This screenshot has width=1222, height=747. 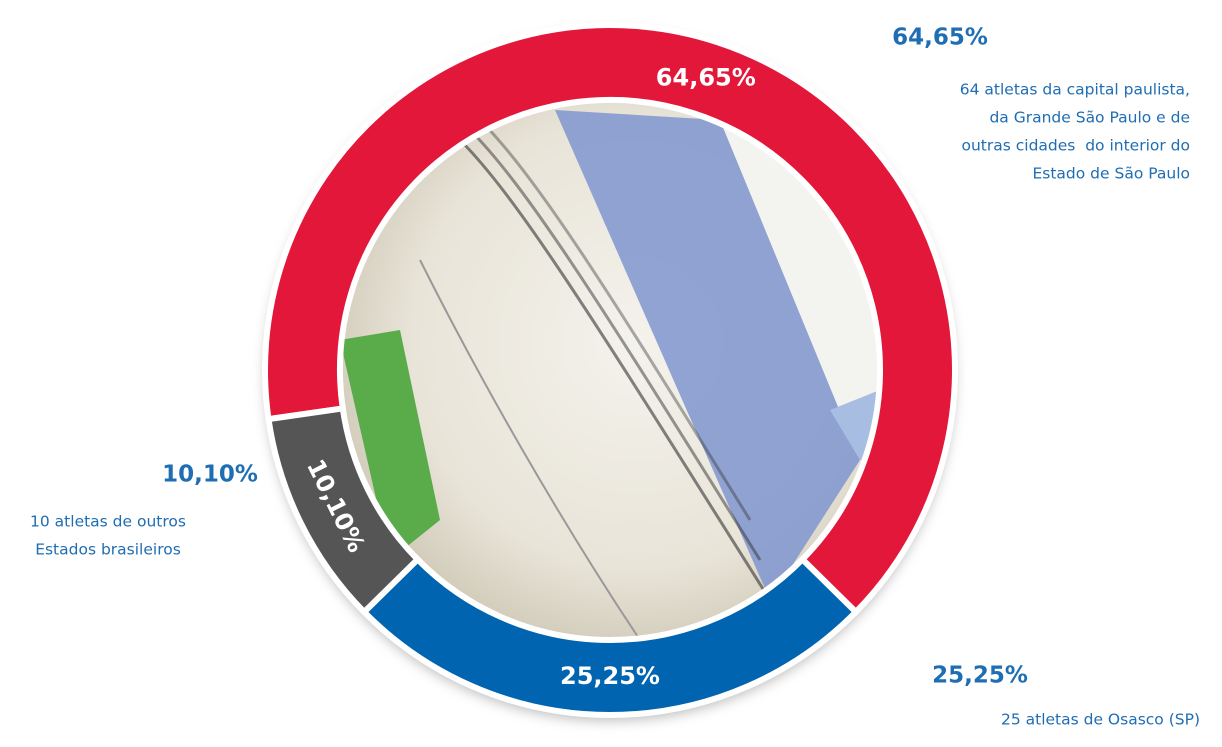 I want to click on segment-description: Estado de São Paulo, so click(x=1111, y=174).